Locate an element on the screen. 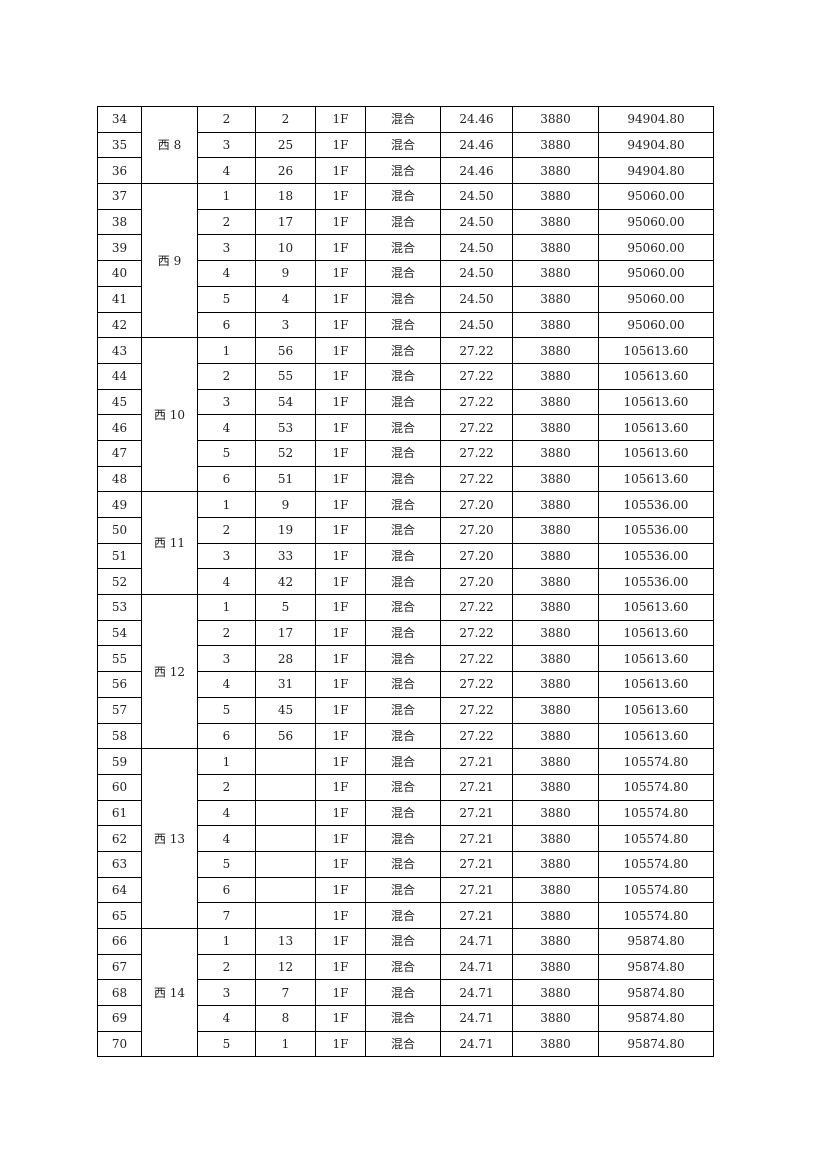 Image resolution: width=827 pixels, height=1169 pixels. area-cell: 24.46 is located at coordinates (476, 119).